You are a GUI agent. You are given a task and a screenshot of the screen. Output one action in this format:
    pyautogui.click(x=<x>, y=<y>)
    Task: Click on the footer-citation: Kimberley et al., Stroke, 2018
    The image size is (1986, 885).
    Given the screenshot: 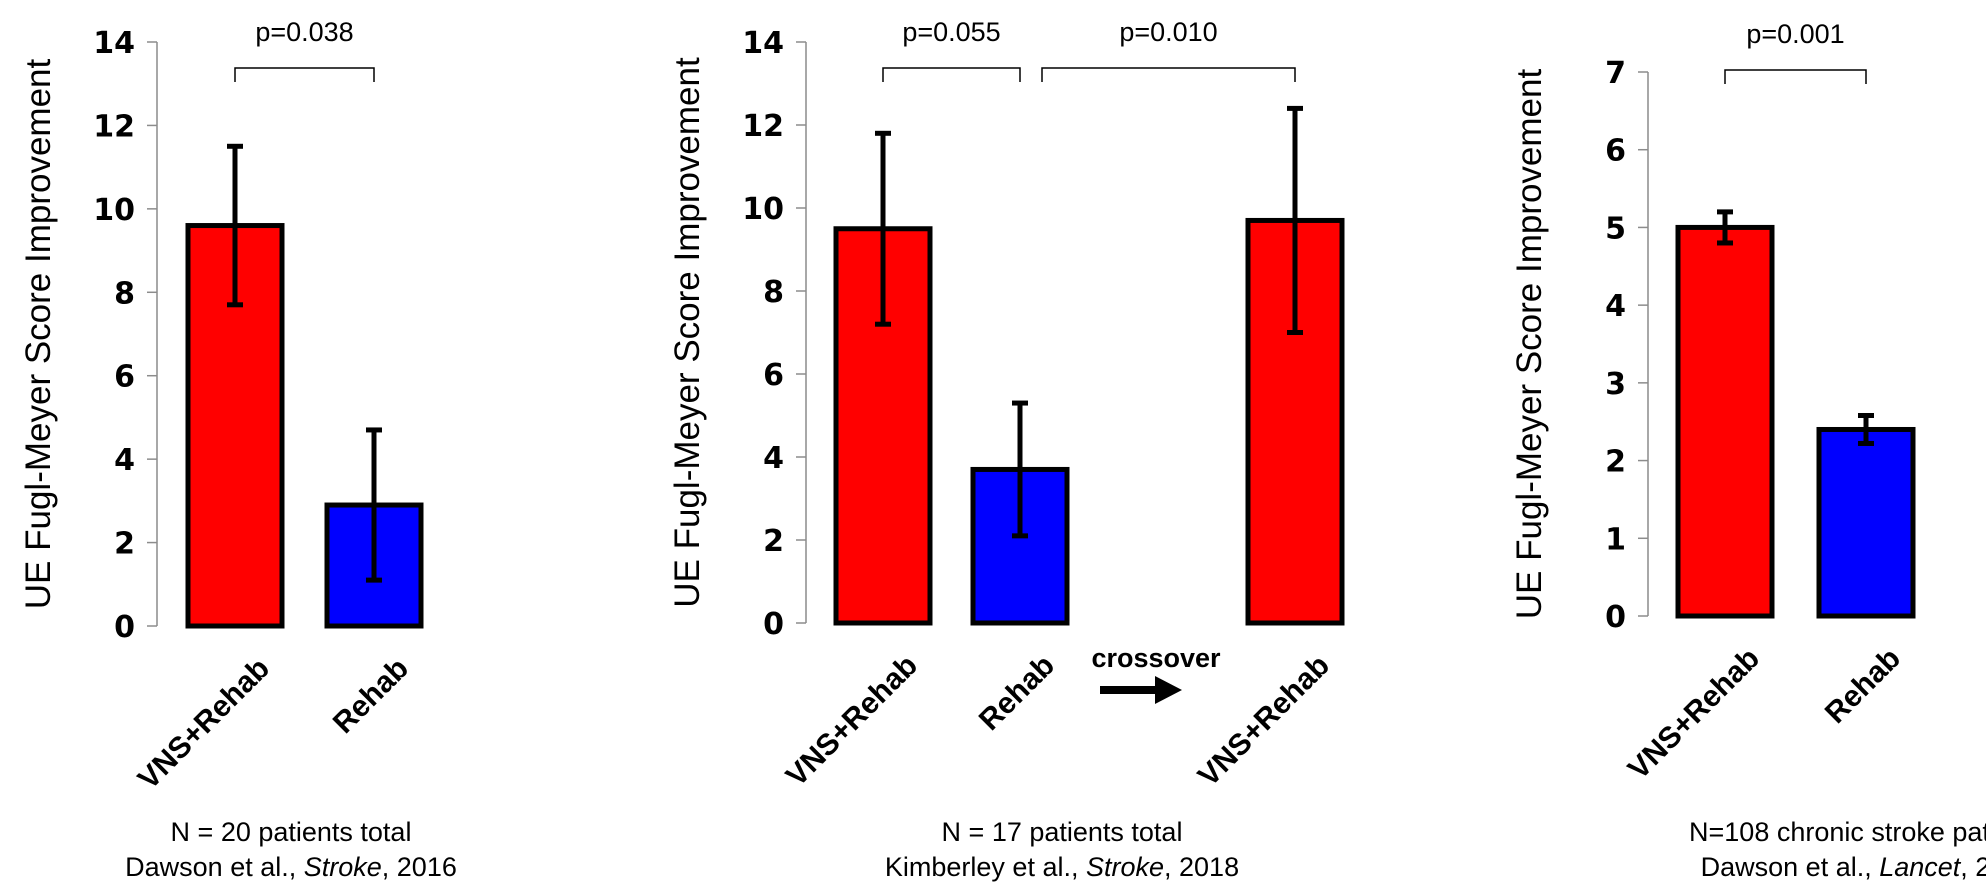 What is the action you would take?
    pyautogui.click(x=1062, y=867)
    